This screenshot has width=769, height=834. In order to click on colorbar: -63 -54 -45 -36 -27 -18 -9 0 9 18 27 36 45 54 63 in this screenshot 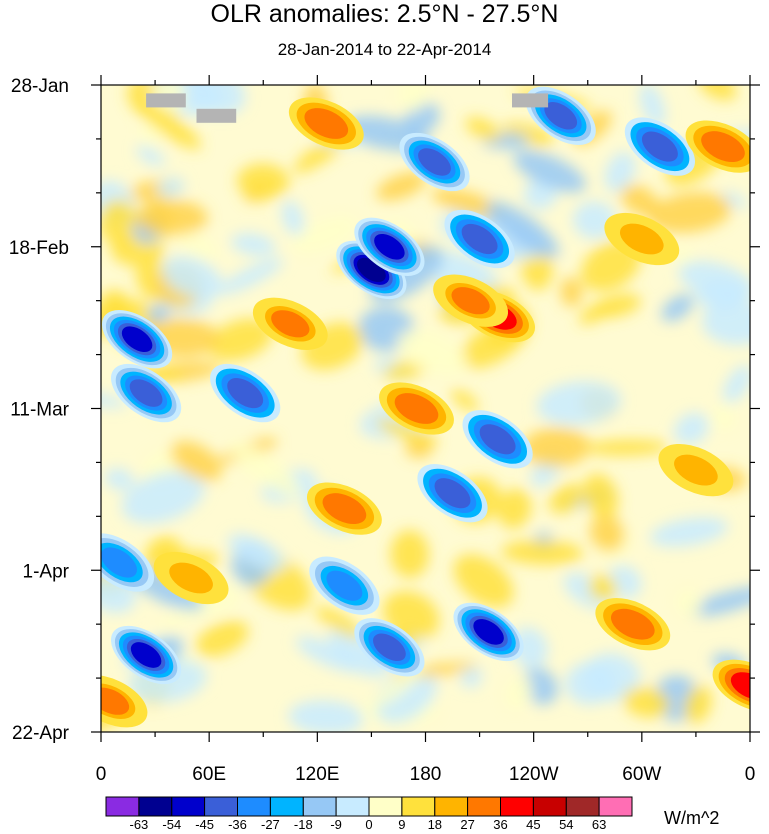, I will do `click(369, 814)`.